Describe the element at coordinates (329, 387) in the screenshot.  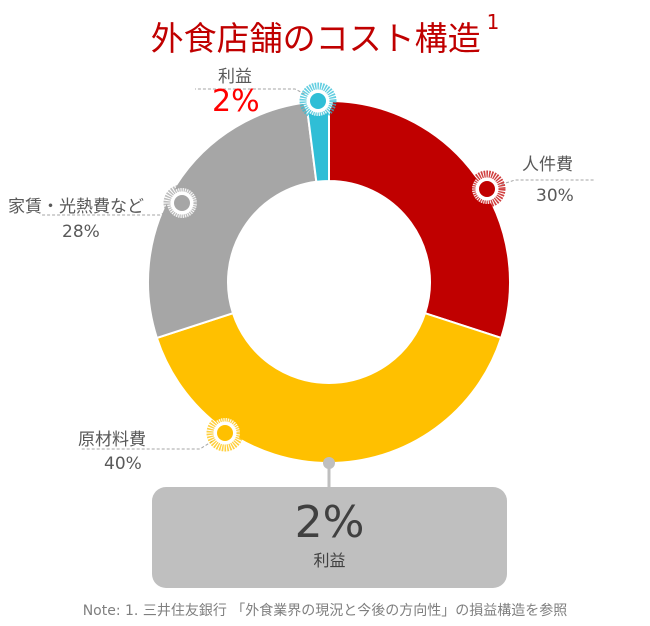
I see `donut-segment-materials` at that location.